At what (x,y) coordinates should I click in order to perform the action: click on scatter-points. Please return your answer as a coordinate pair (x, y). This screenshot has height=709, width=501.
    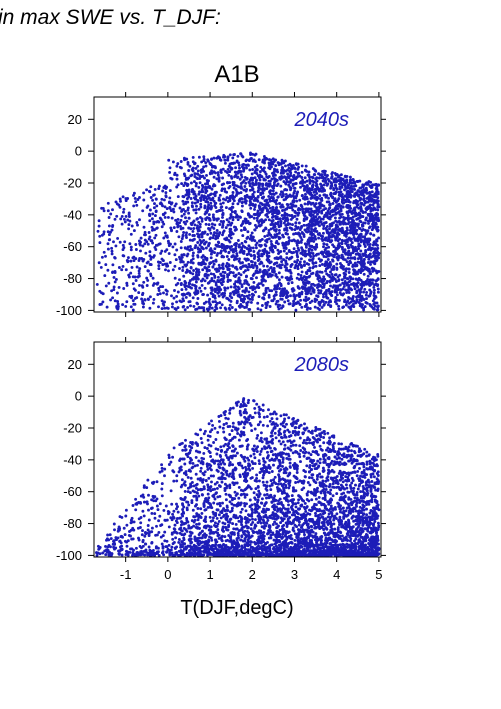
    Looking at the image, I should click on (238, 231).